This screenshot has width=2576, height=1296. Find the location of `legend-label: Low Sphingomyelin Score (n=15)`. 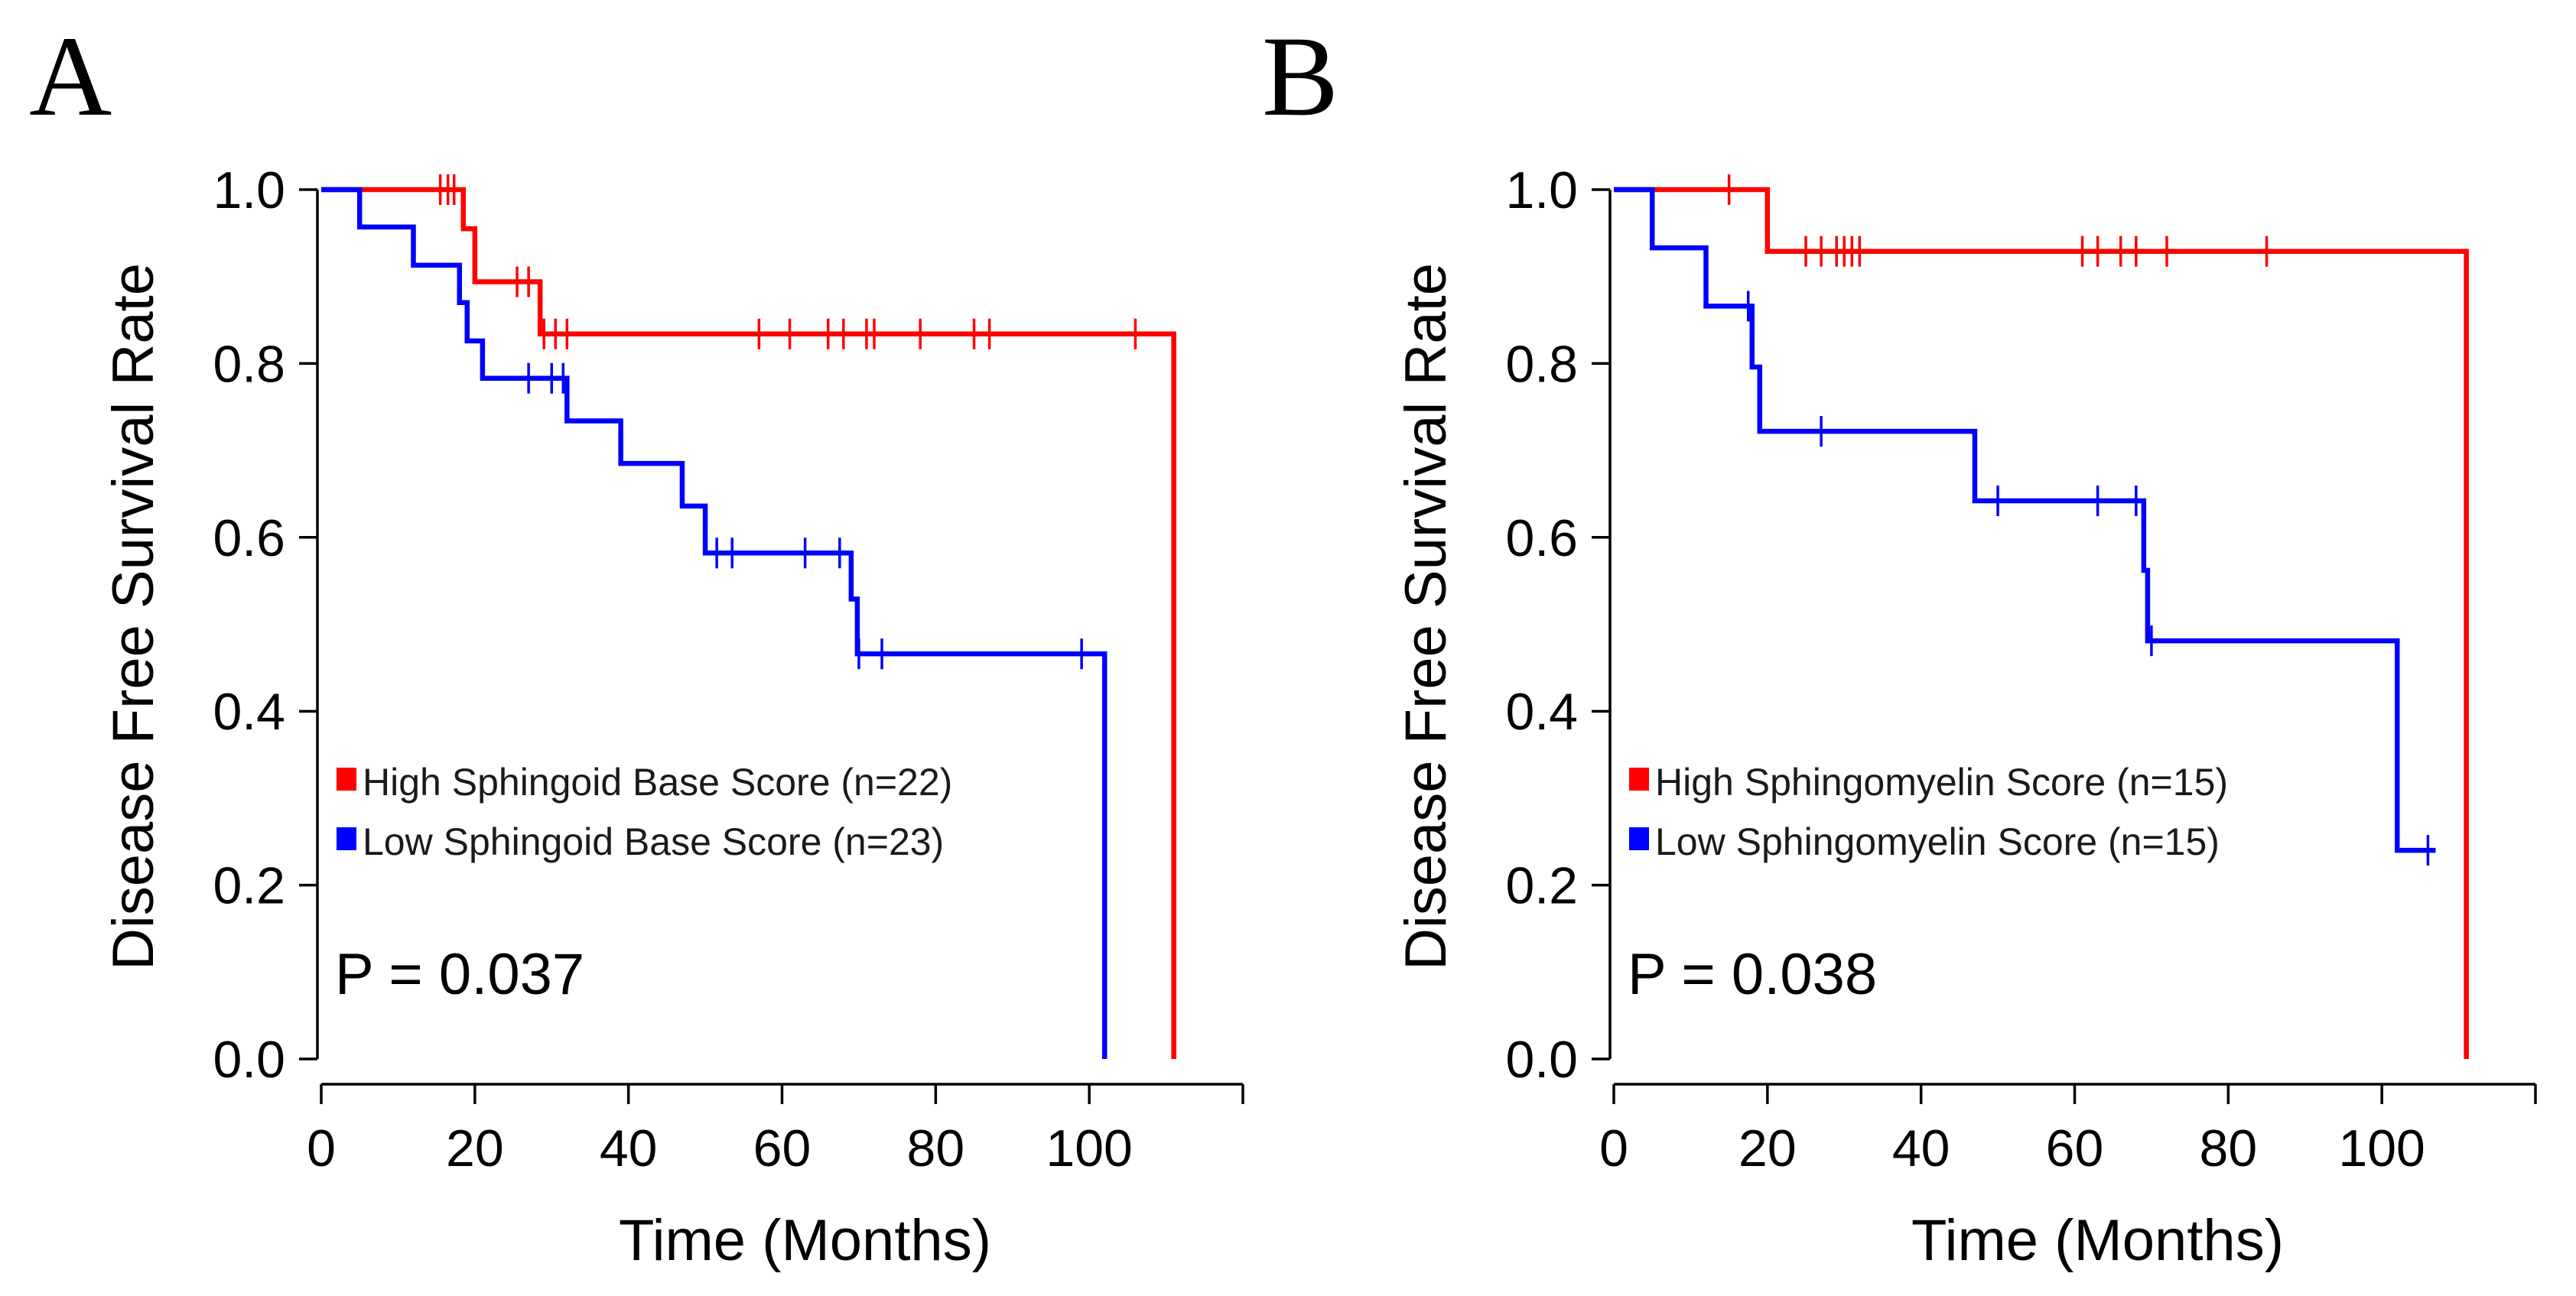

legend-label: Low Sphingomyelin Score (n=15) is located at coordinates (1937, 841).